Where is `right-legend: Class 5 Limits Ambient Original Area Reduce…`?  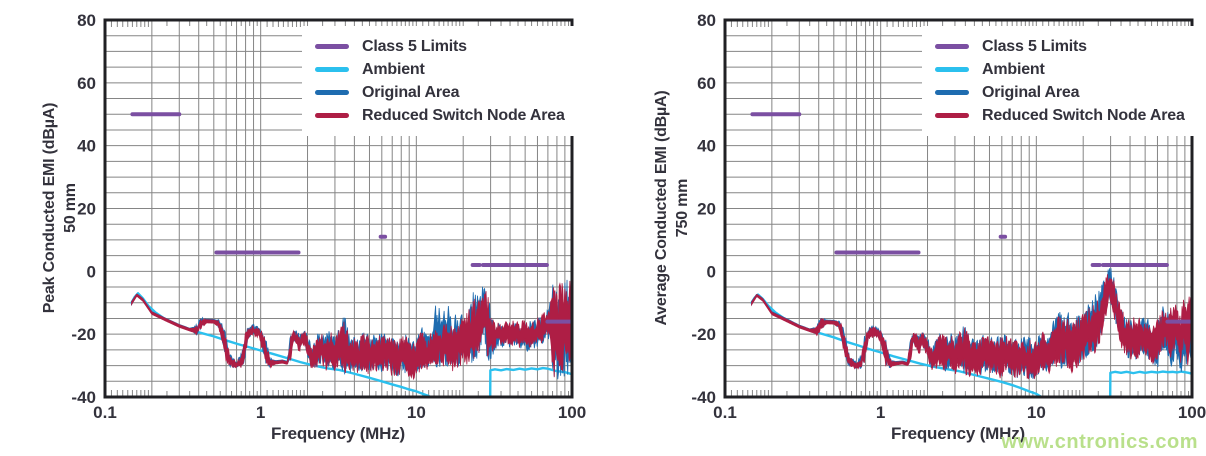 right-legend: Class 5 Limits Ambient Original Area Reduce… is located at coordinates (1061, 81).